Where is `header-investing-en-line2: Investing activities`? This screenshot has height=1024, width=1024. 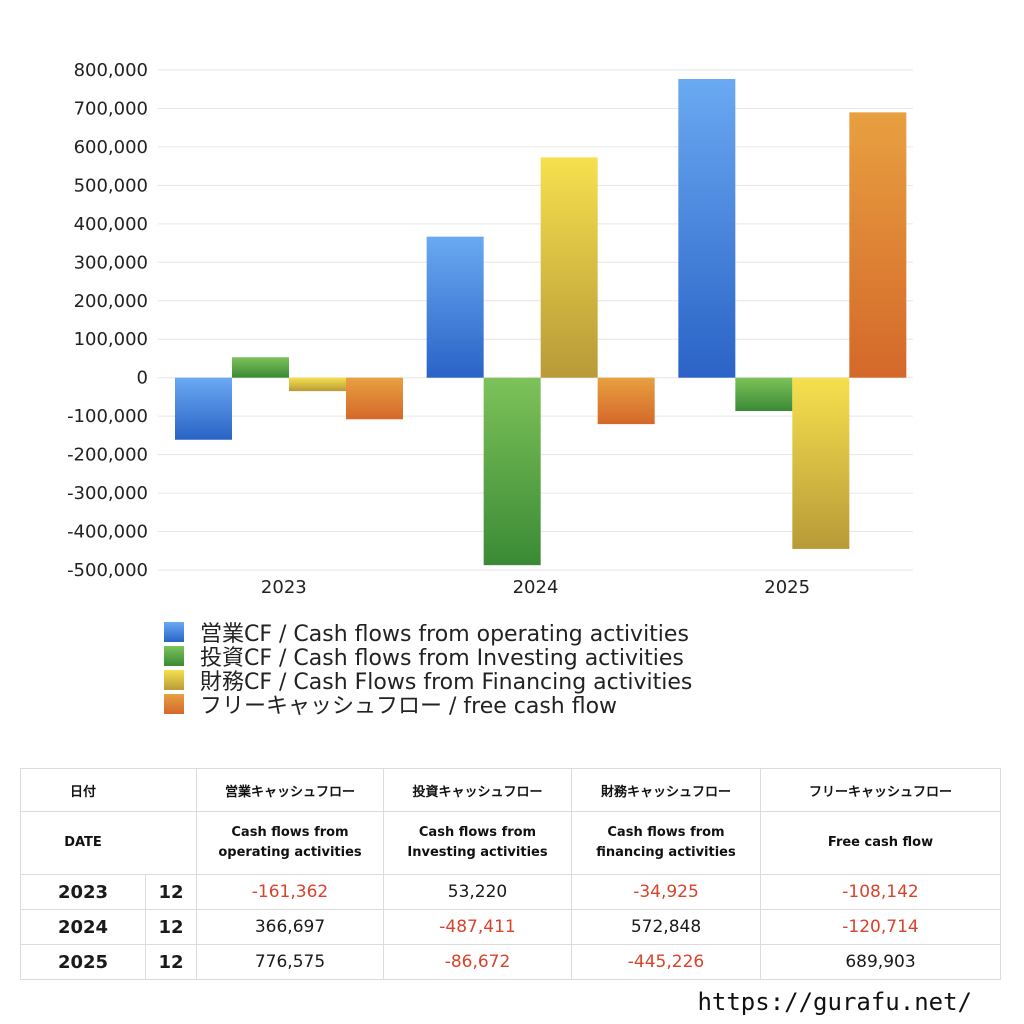
header-investing-en-line2: Investing activities is located at coordinates (477, 852).